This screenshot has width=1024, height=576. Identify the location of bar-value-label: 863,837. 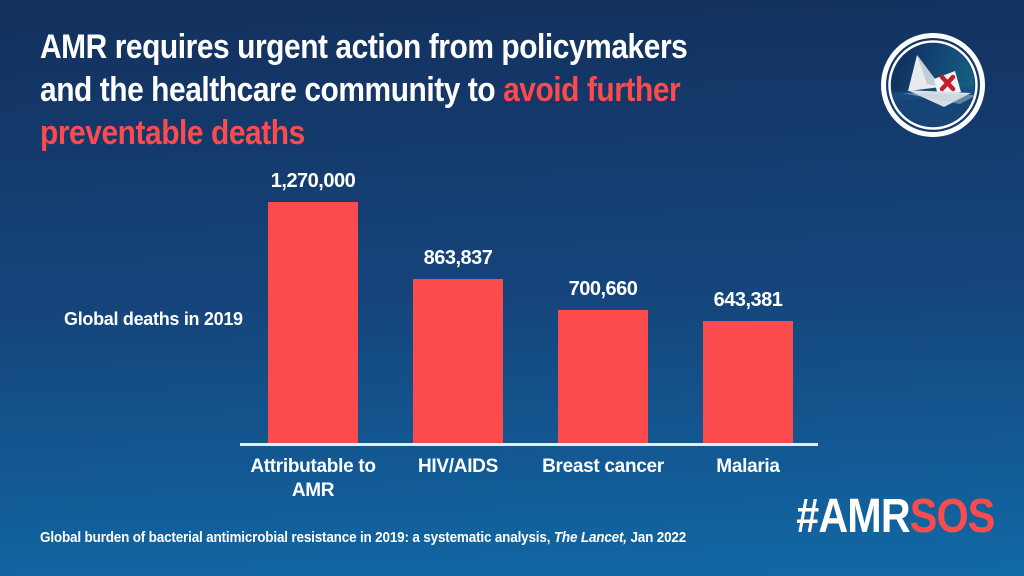
(458, 258).